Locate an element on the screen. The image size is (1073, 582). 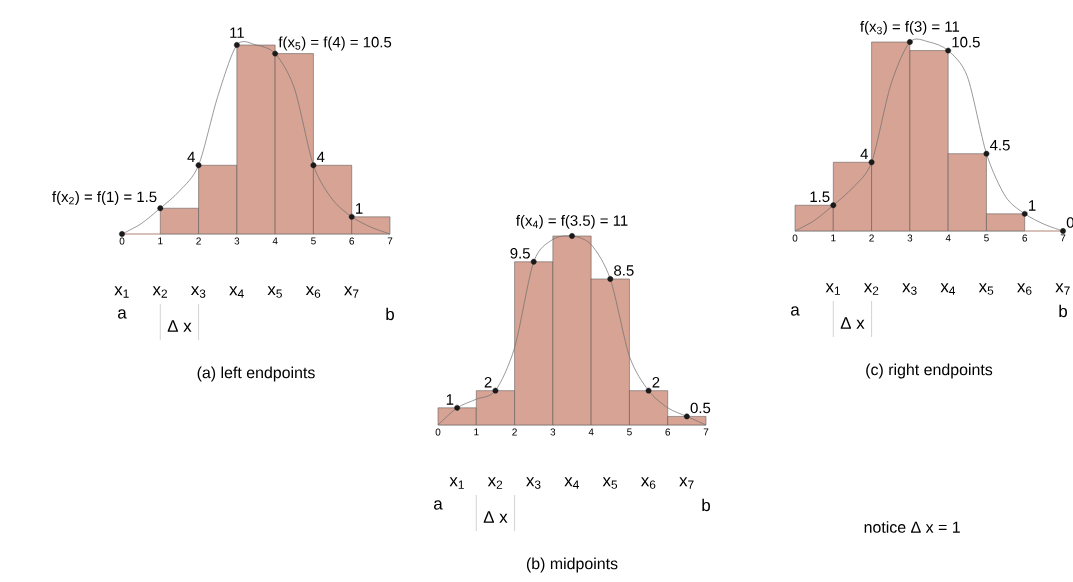
data-label: 11 is located at coordinates (237, 32).